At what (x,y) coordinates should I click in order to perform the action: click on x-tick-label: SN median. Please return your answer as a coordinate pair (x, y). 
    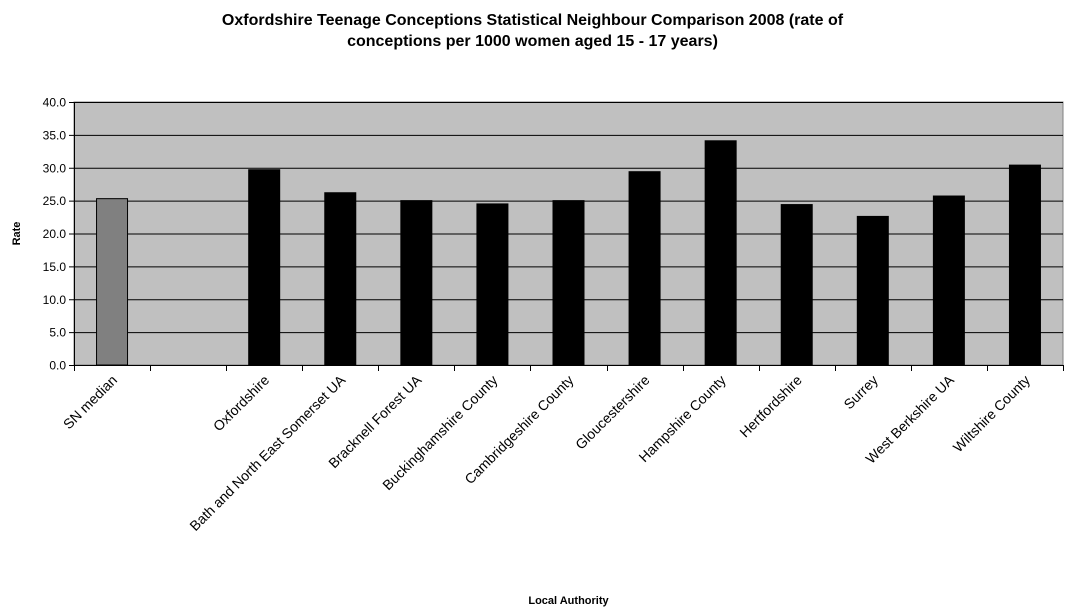
    Looking at the image, I should click on (90, 402).